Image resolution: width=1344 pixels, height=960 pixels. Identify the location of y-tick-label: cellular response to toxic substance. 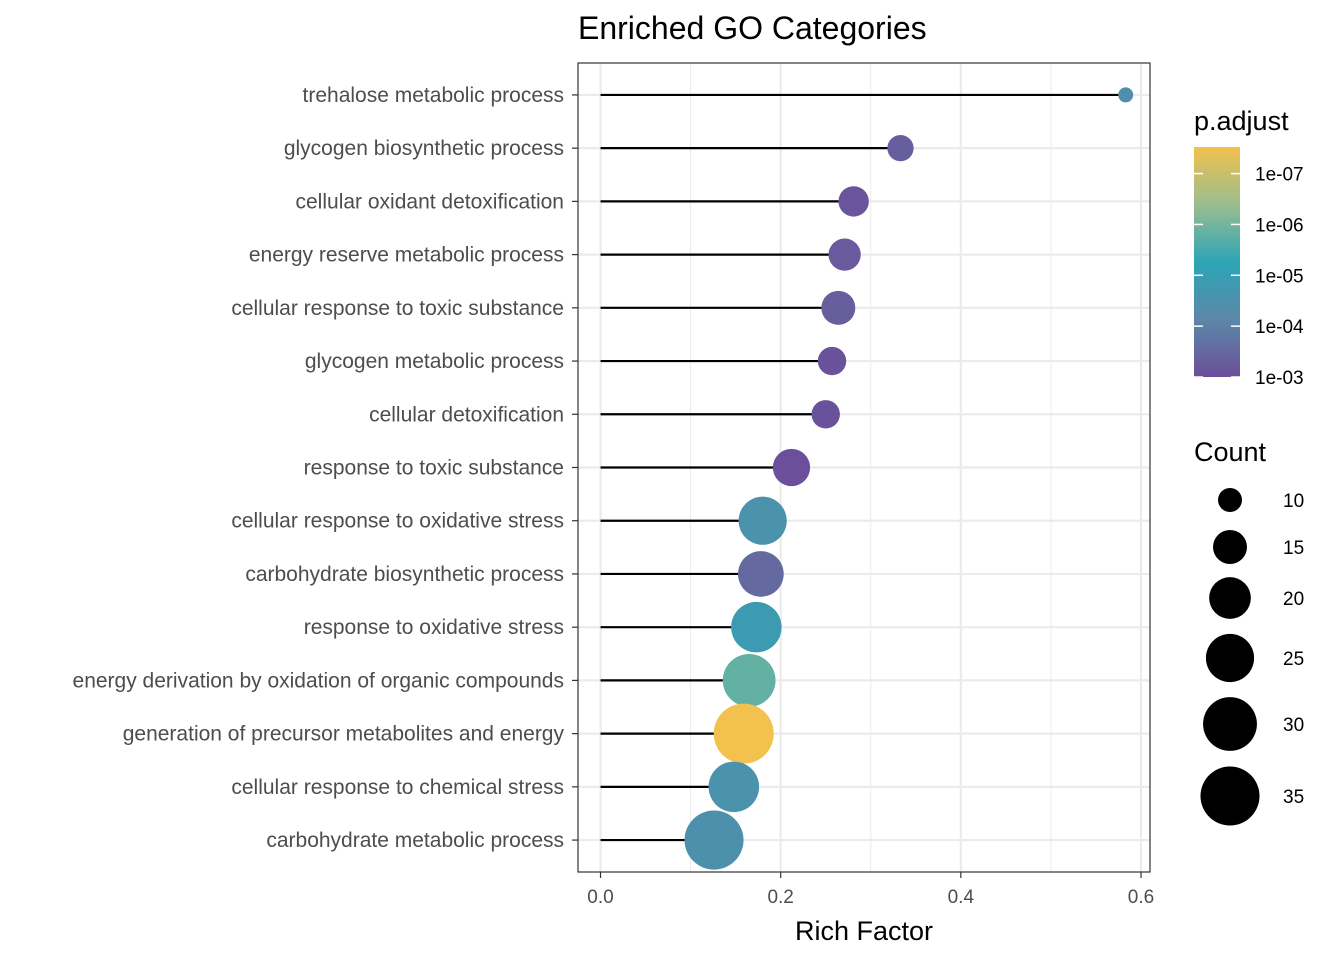
(397, 308).